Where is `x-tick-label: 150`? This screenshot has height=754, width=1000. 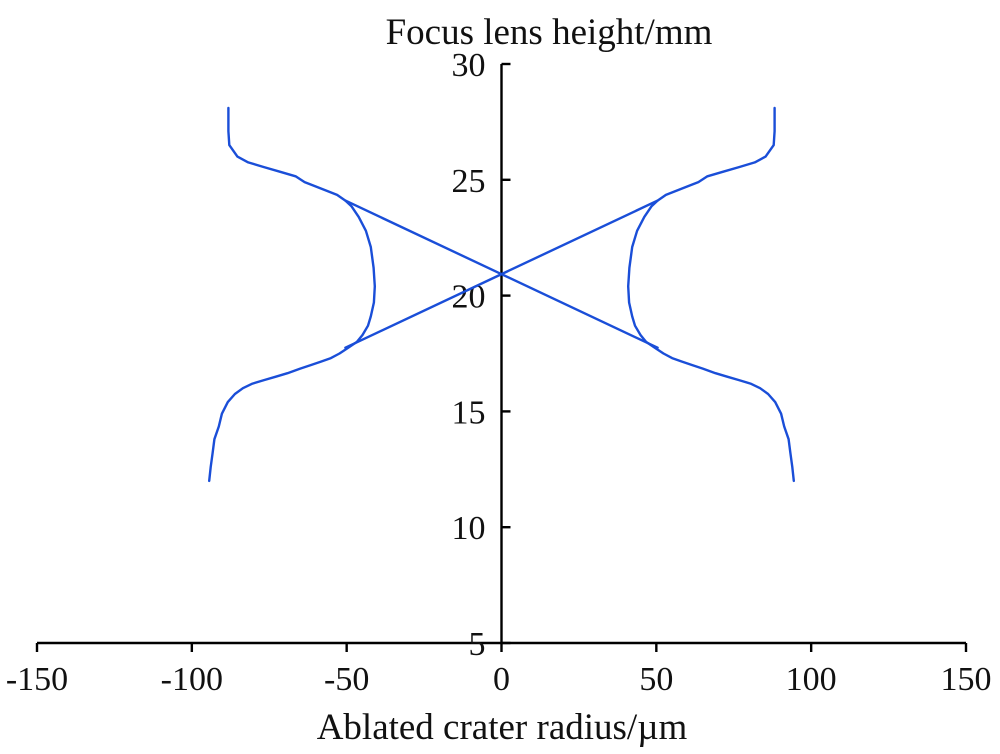
x-tick-label: 150 is located at coordinates (966, 679).